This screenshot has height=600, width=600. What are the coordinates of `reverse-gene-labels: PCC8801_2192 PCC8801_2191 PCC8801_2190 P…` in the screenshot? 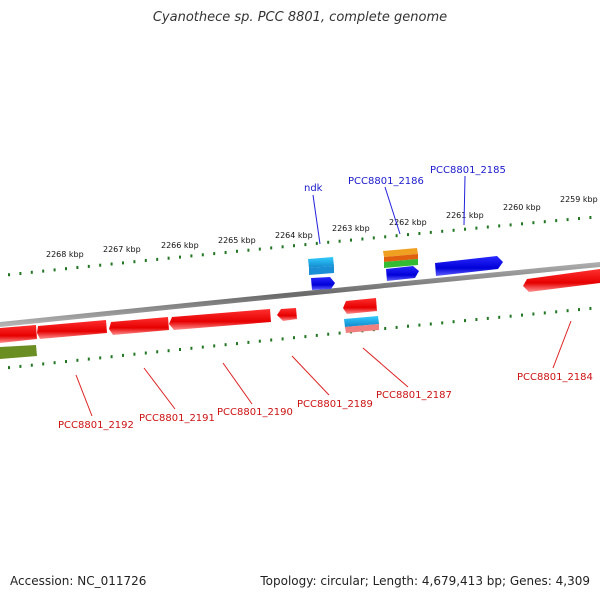 It's located at (325, 401).